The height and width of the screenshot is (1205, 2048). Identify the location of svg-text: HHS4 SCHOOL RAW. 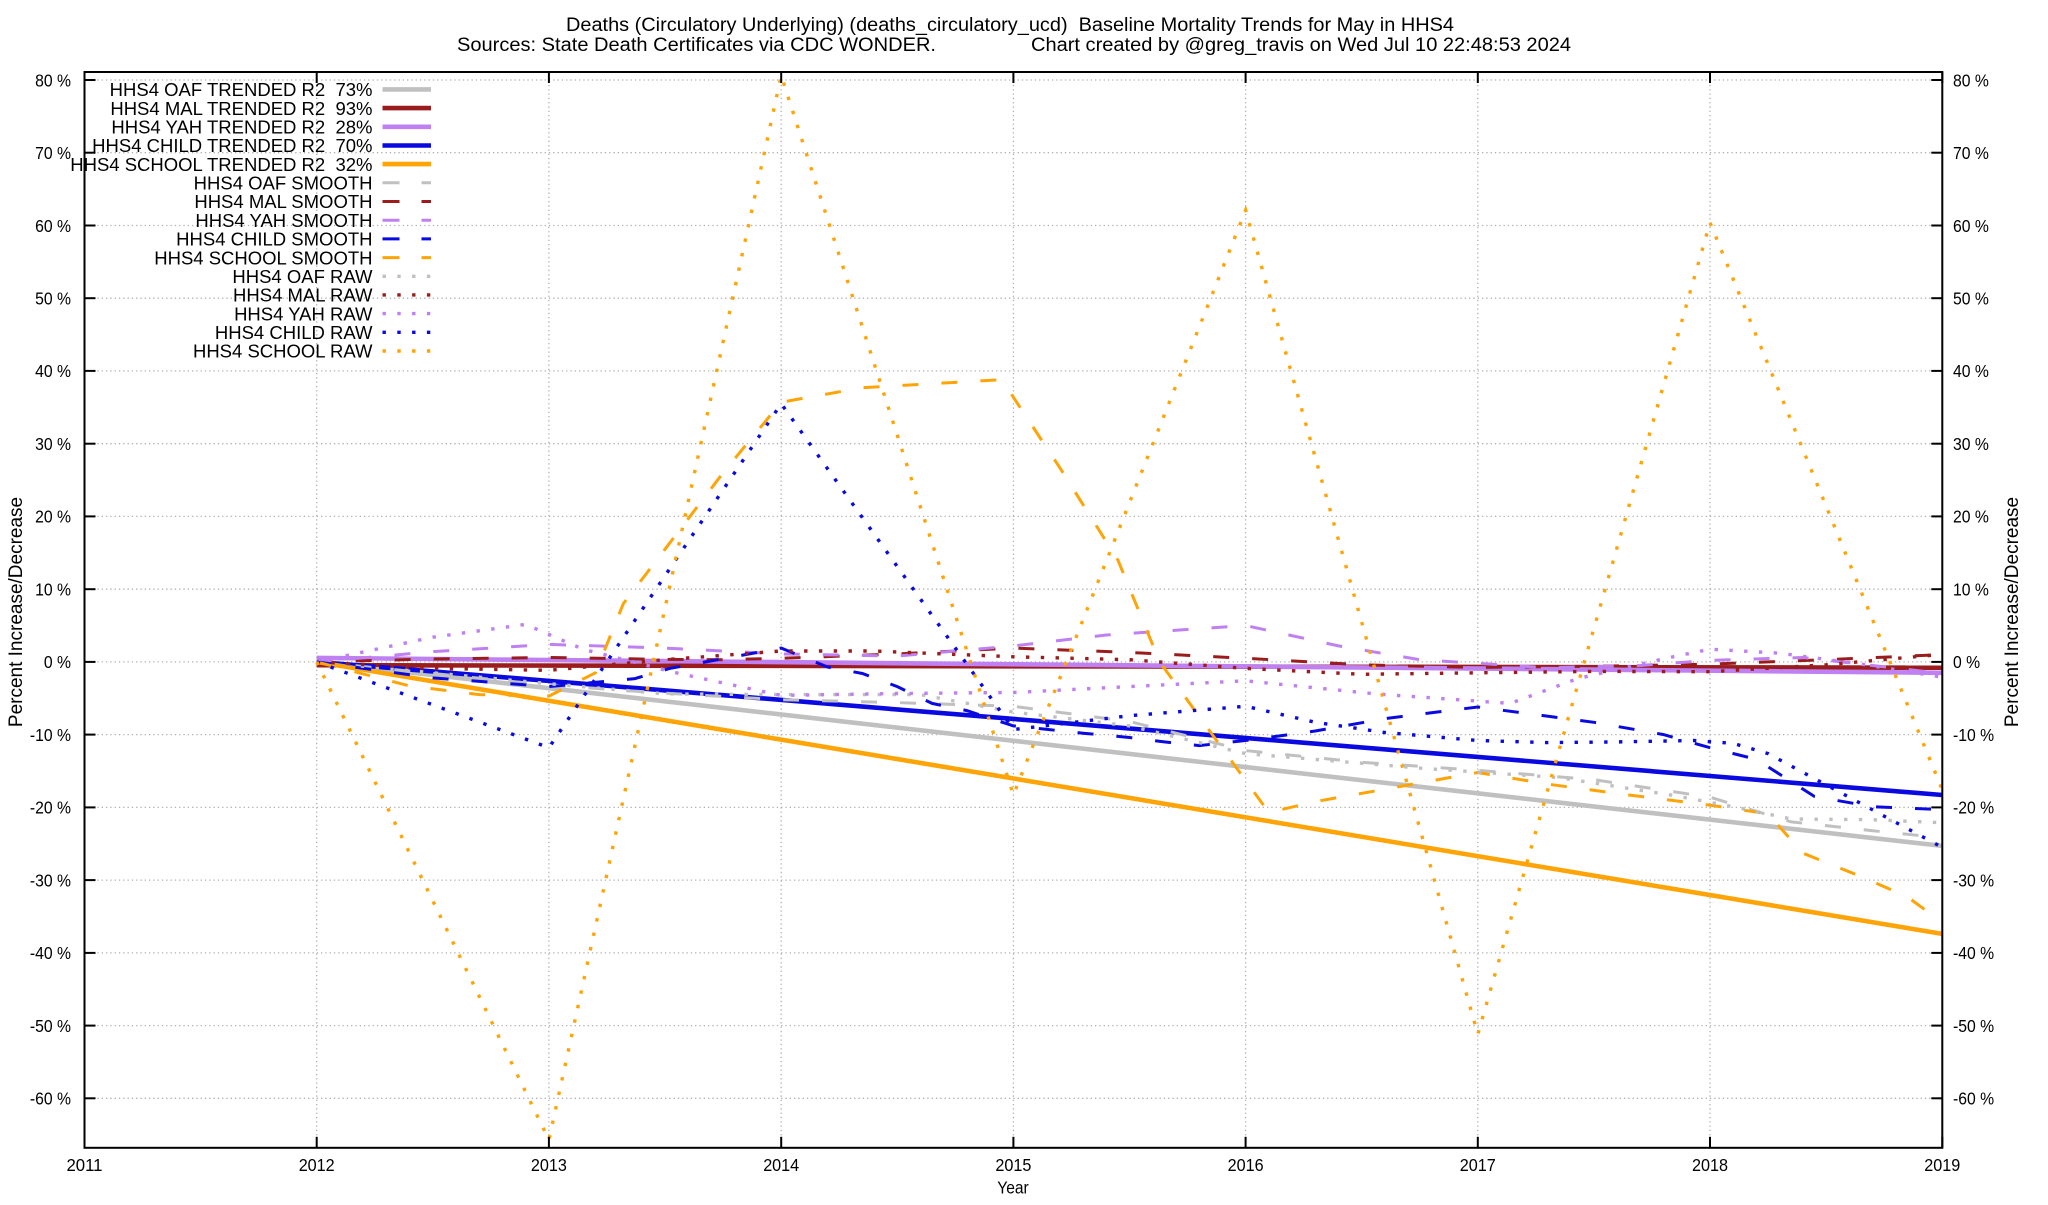
(283, 351).